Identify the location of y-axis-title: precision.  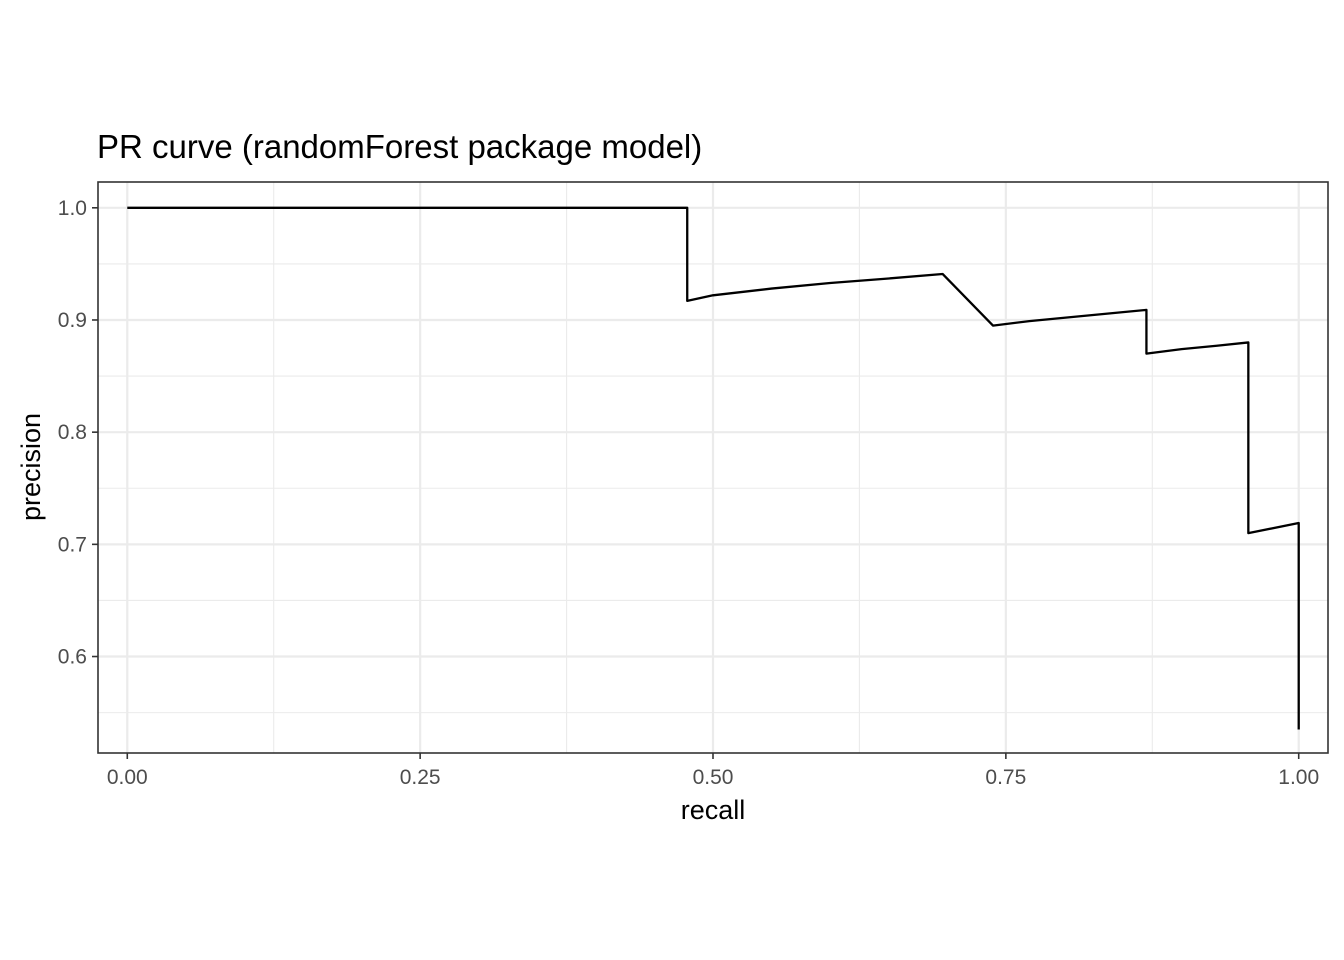
(31, 467).